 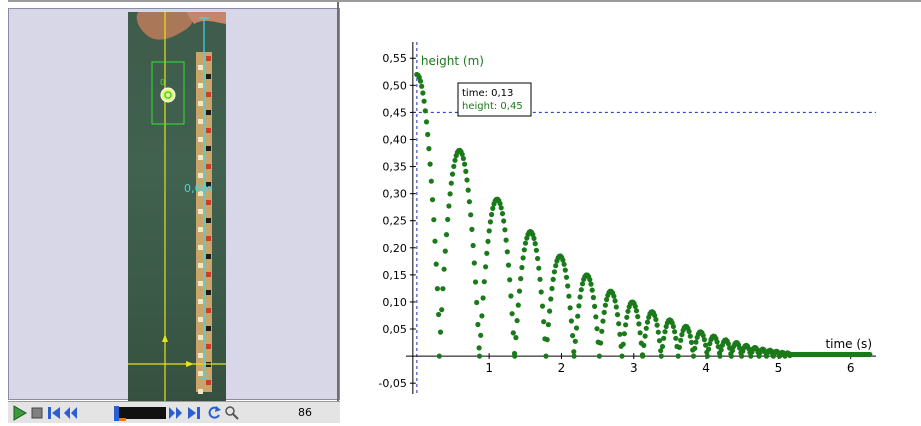 I want to click on stop-icon, so click(x=37, y=413).